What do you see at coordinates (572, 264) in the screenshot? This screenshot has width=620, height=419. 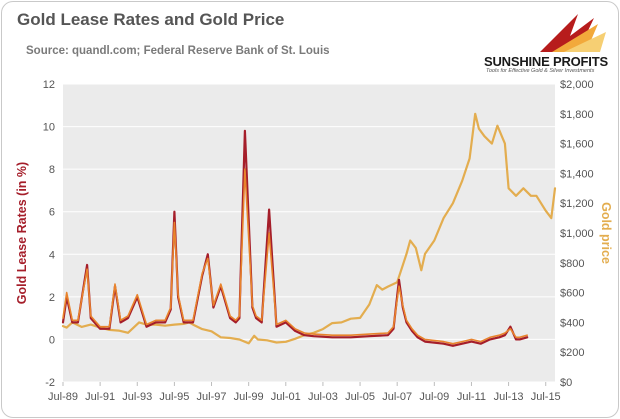 I see `y2-tick-label: $800` at bounding box center [572, 264].